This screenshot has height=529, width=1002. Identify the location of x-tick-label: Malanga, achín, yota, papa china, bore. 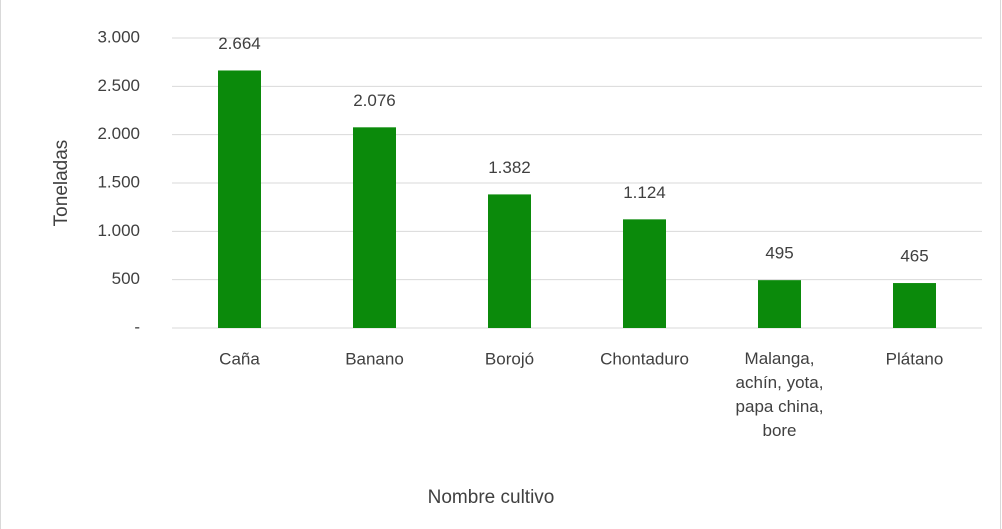
(780, 394).